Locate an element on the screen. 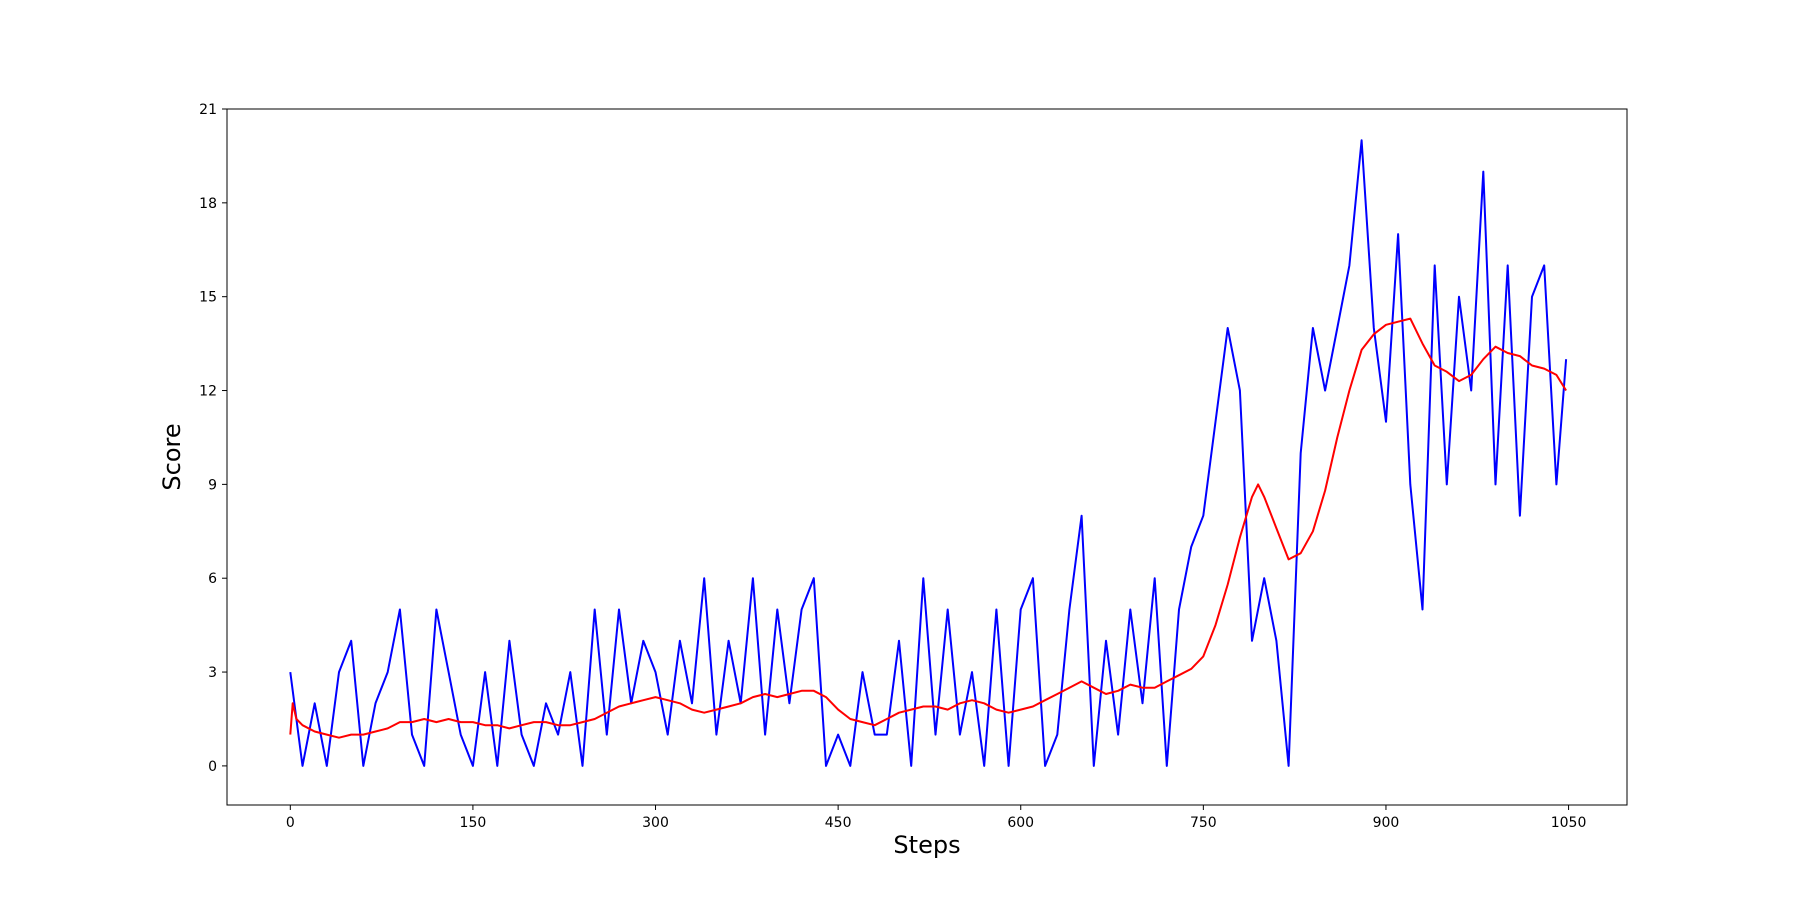  y-tick-label: 21 is located at coordinates (208, 110).